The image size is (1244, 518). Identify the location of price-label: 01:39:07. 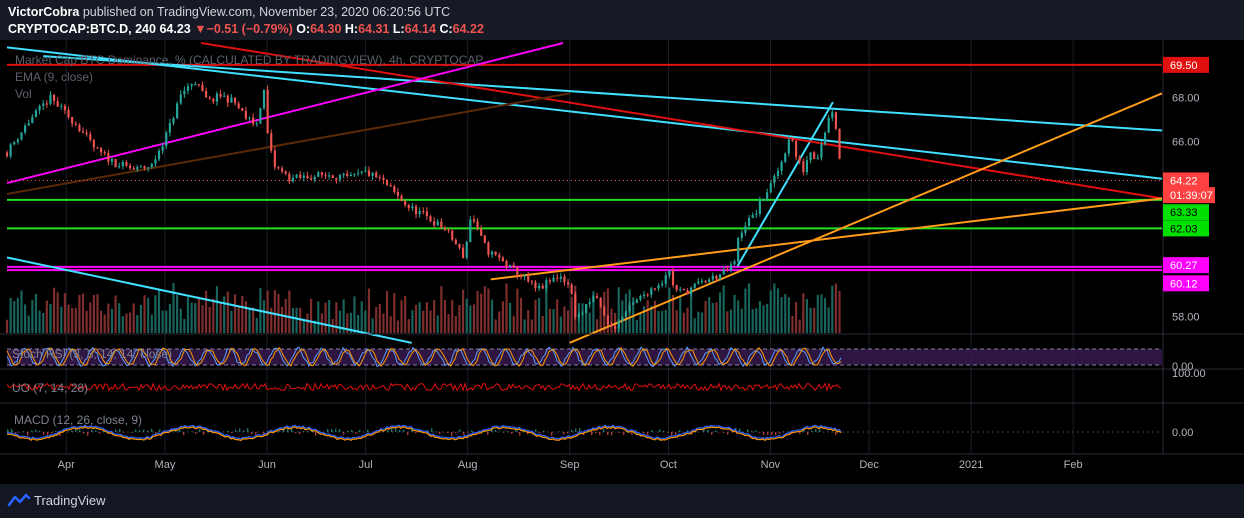
(1191, 196).